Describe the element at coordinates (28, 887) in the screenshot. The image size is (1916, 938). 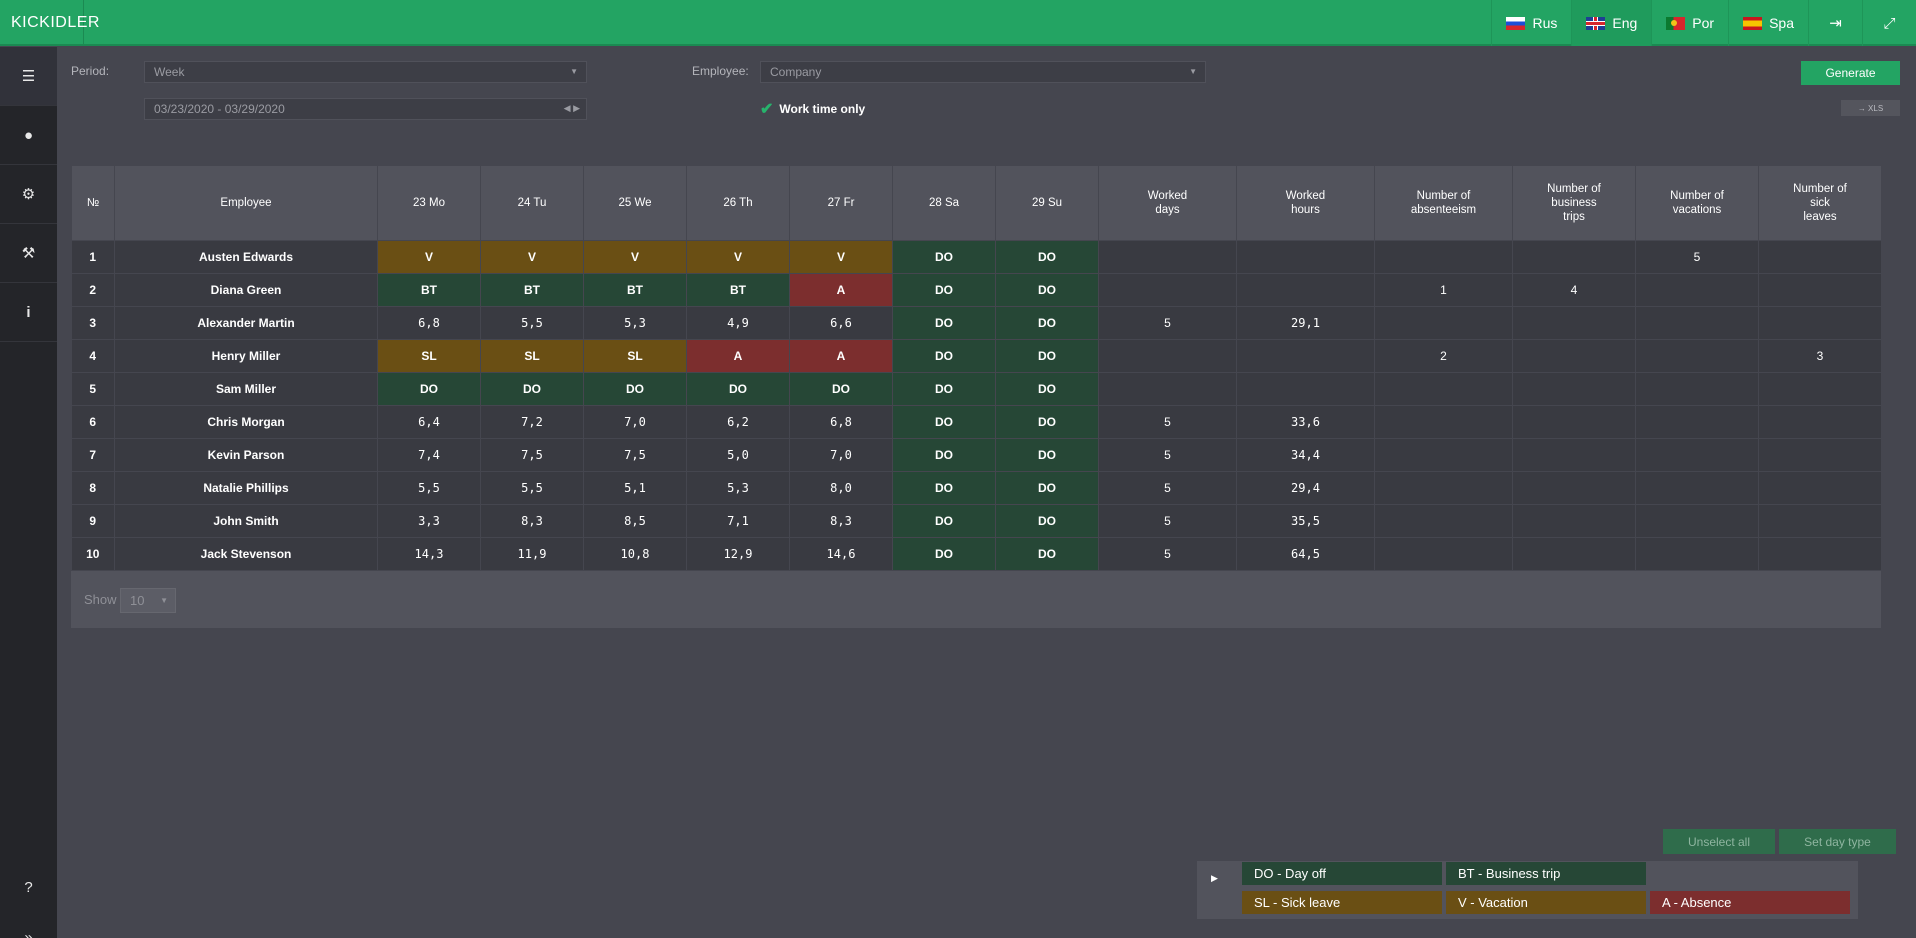
I see `help-icon: ?` at that location.